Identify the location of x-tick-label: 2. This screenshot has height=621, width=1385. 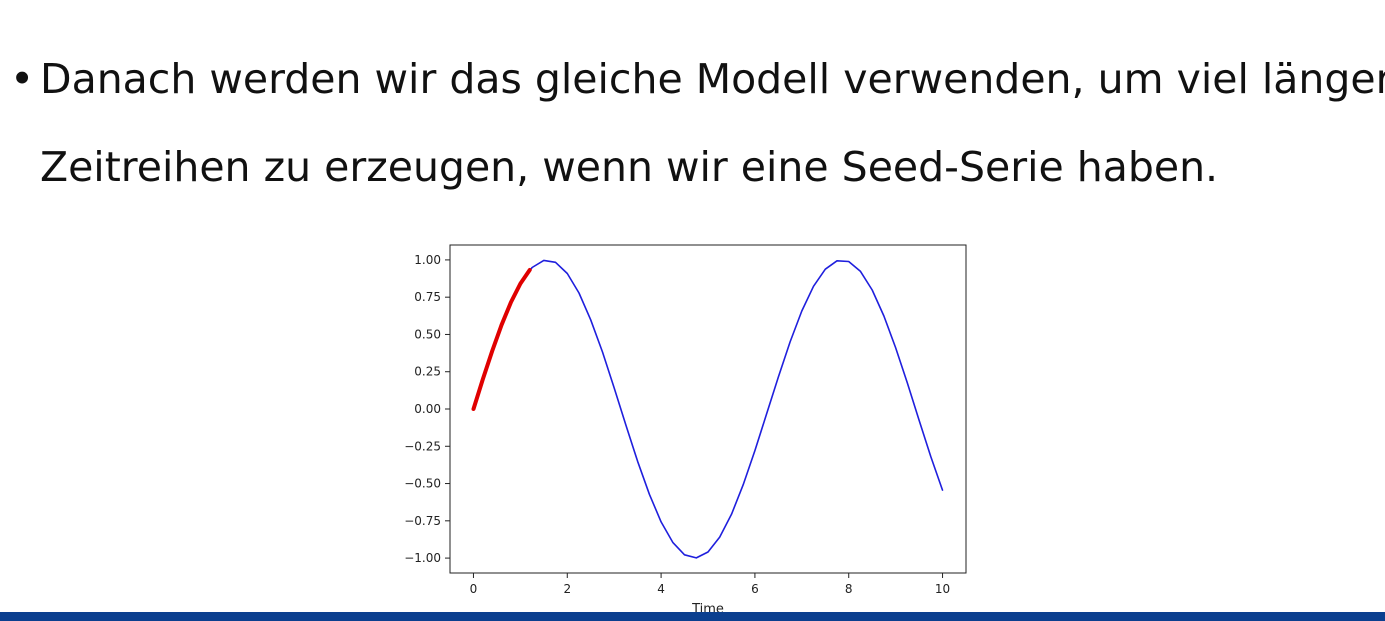
(567, 589).